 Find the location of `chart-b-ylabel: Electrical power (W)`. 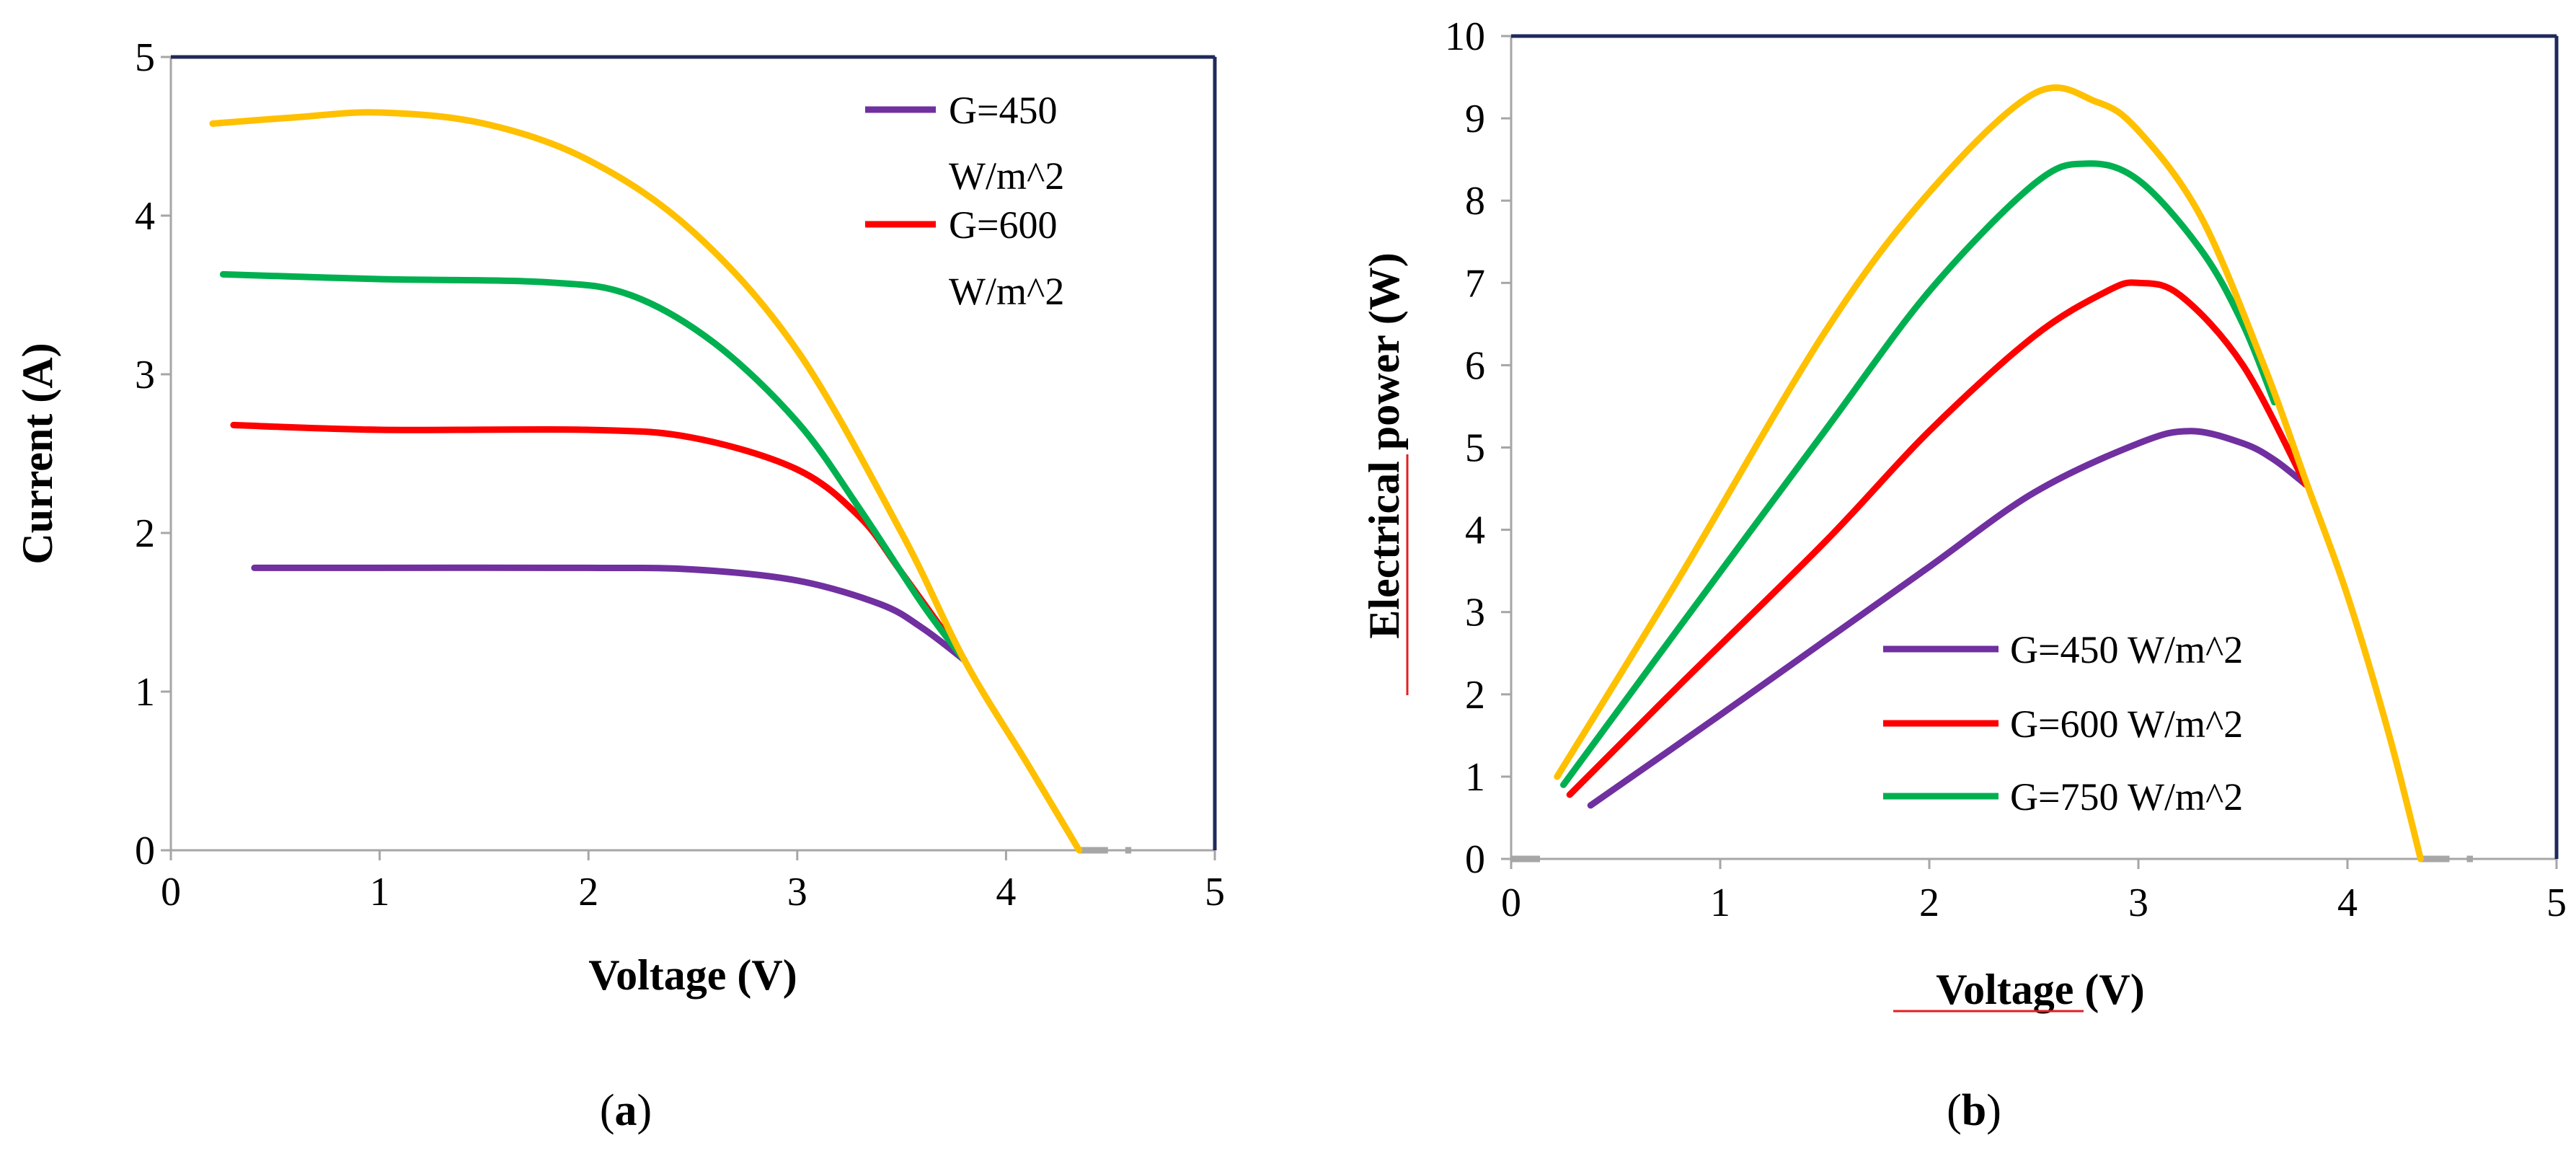

chart-b-ylabel: Electrical power (W) is located at coordinates (1384, 445).